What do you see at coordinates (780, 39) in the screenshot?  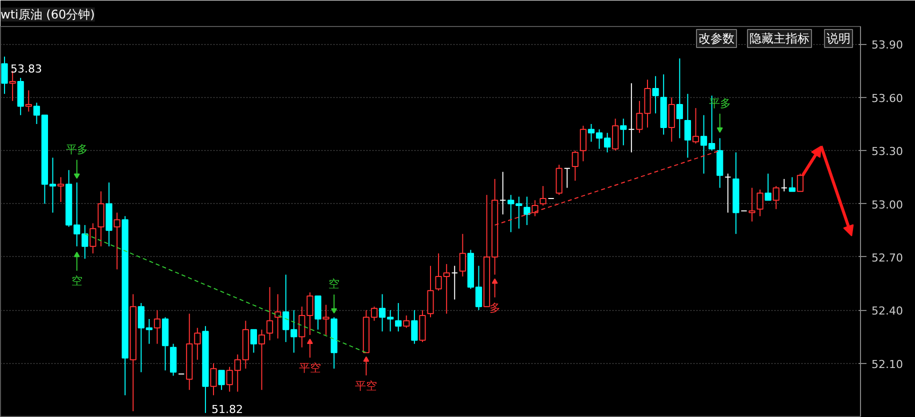 I see `annotation: 隐藏主指标` at bounding box center [780, 39].